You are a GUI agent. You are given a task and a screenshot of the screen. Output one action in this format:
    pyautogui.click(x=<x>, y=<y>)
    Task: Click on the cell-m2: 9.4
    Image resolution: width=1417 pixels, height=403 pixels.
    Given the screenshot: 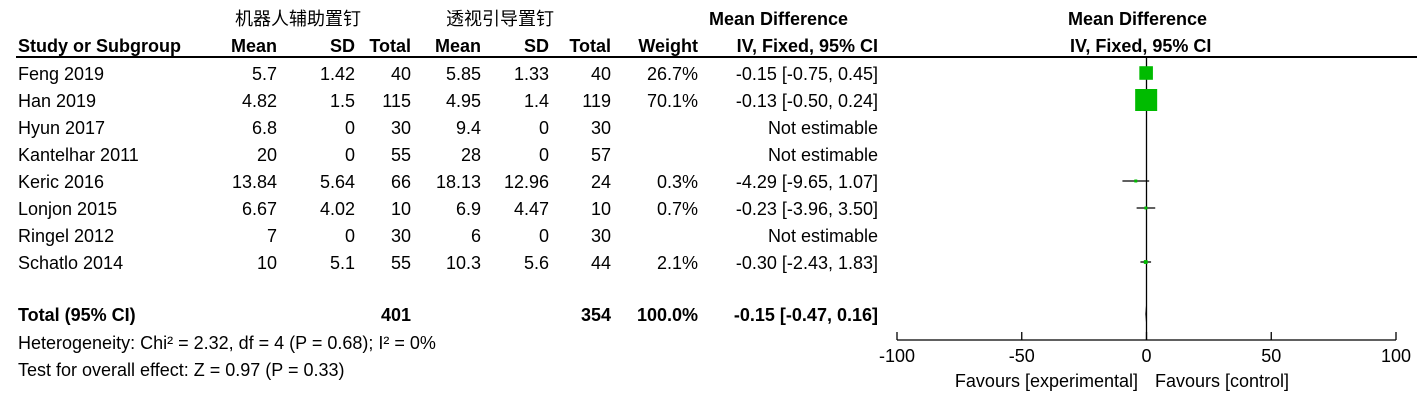 What is the action you would take?
    pyautogui.click(x=468, y=128)
    